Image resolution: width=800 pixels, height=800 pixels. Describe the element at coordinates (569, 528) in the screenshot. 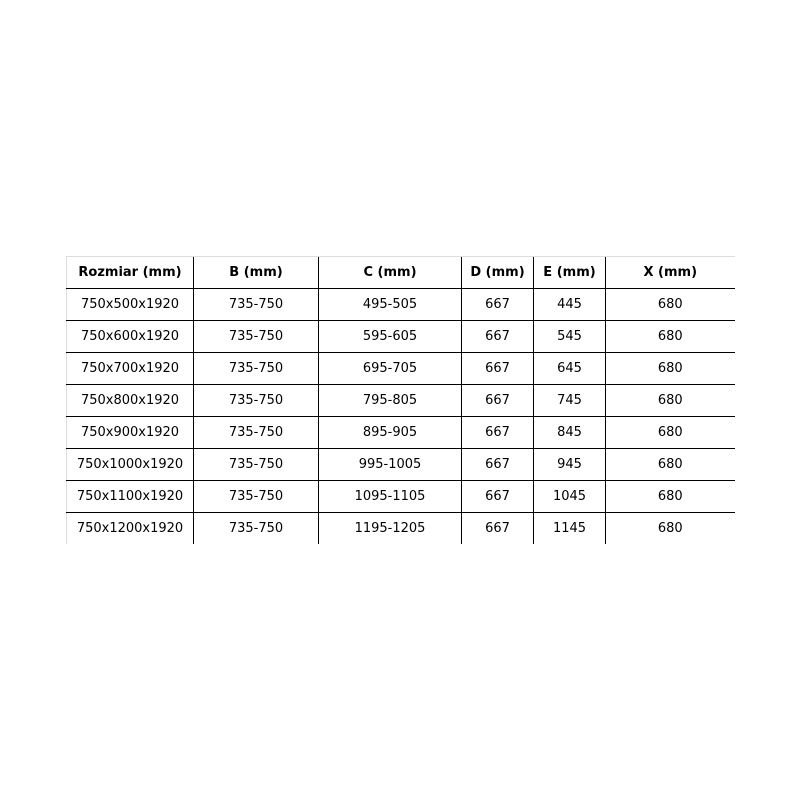

I see `cell-e: 1145` at that location.